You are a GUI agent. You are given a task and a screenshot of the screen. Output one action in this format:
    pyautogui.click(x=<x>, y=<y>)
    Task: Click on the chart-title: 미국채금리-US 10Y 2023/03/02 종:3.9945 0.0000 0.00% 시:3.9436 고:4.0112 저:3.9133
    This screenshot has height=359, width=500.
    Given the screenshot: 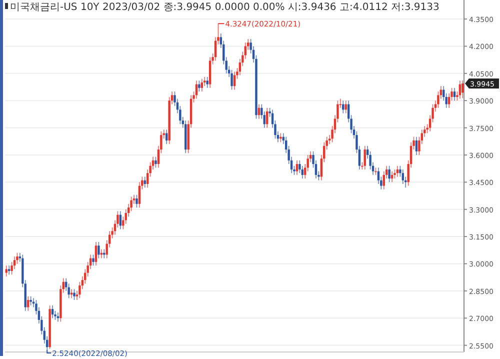 What is the action you would take?
    pyautogui.click(x=225, y=7)
    